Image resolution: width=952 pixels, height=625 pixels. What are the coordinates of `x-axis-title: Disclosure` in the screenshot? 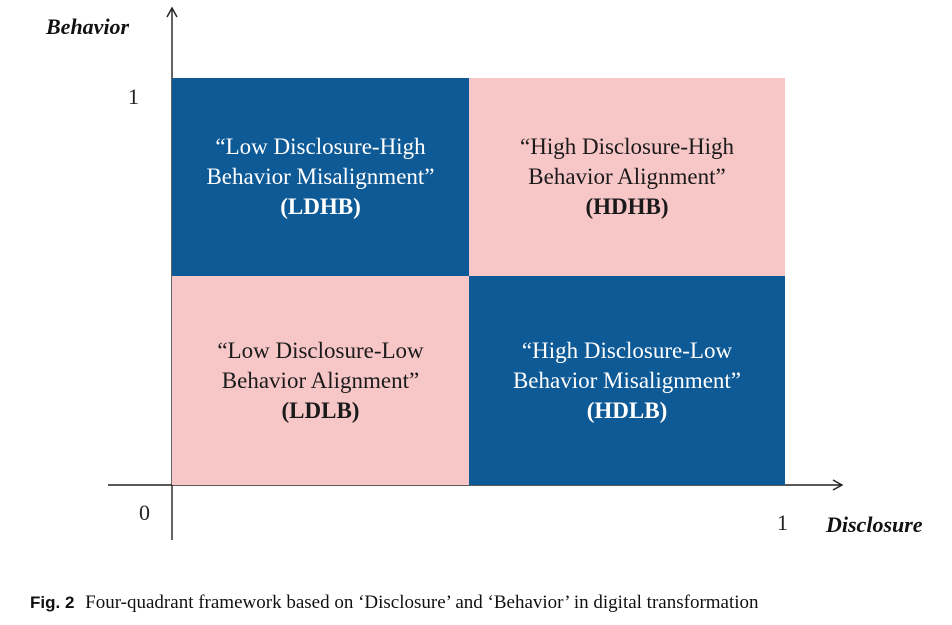 It's located at (874, 524).